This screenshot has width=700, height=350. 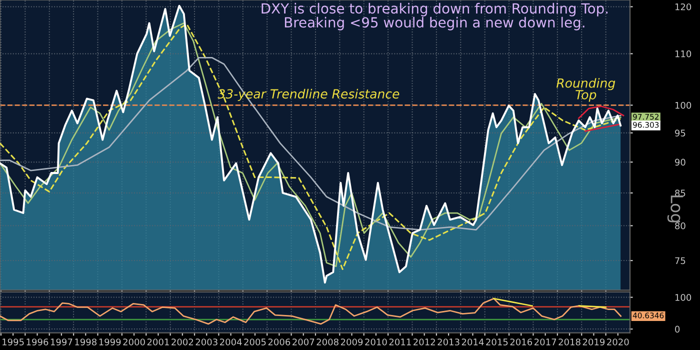 I want to click on y-tick-label: 0, so click(x=677, y=329).